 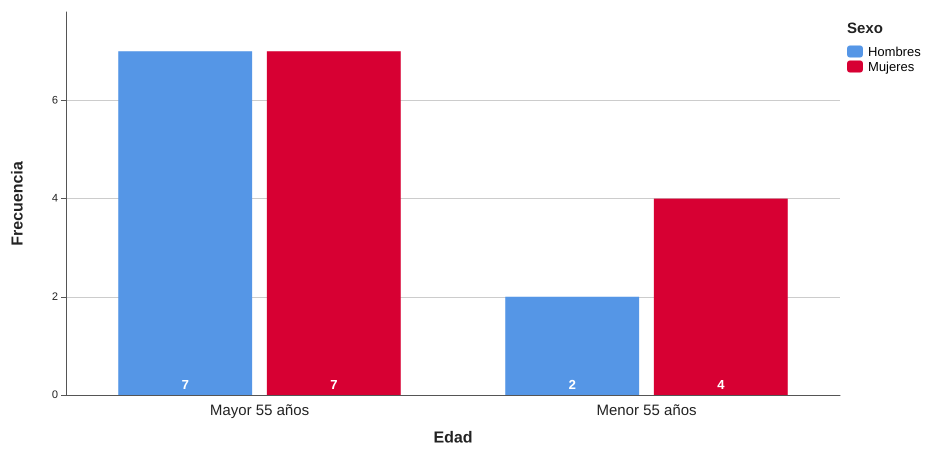 I want to click on x-tick-label: Menor 55 años, so click(x=646, y=410).